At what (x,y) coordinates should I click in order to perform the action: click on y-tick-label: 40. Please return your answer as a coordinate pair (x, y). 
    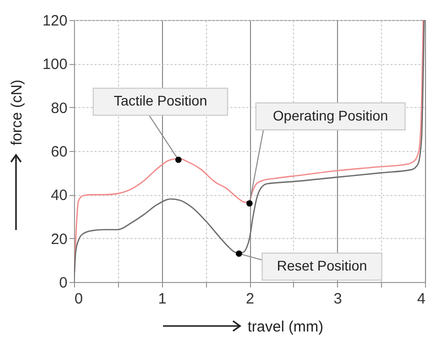
    Looking at the image, I should click on (59, 195).